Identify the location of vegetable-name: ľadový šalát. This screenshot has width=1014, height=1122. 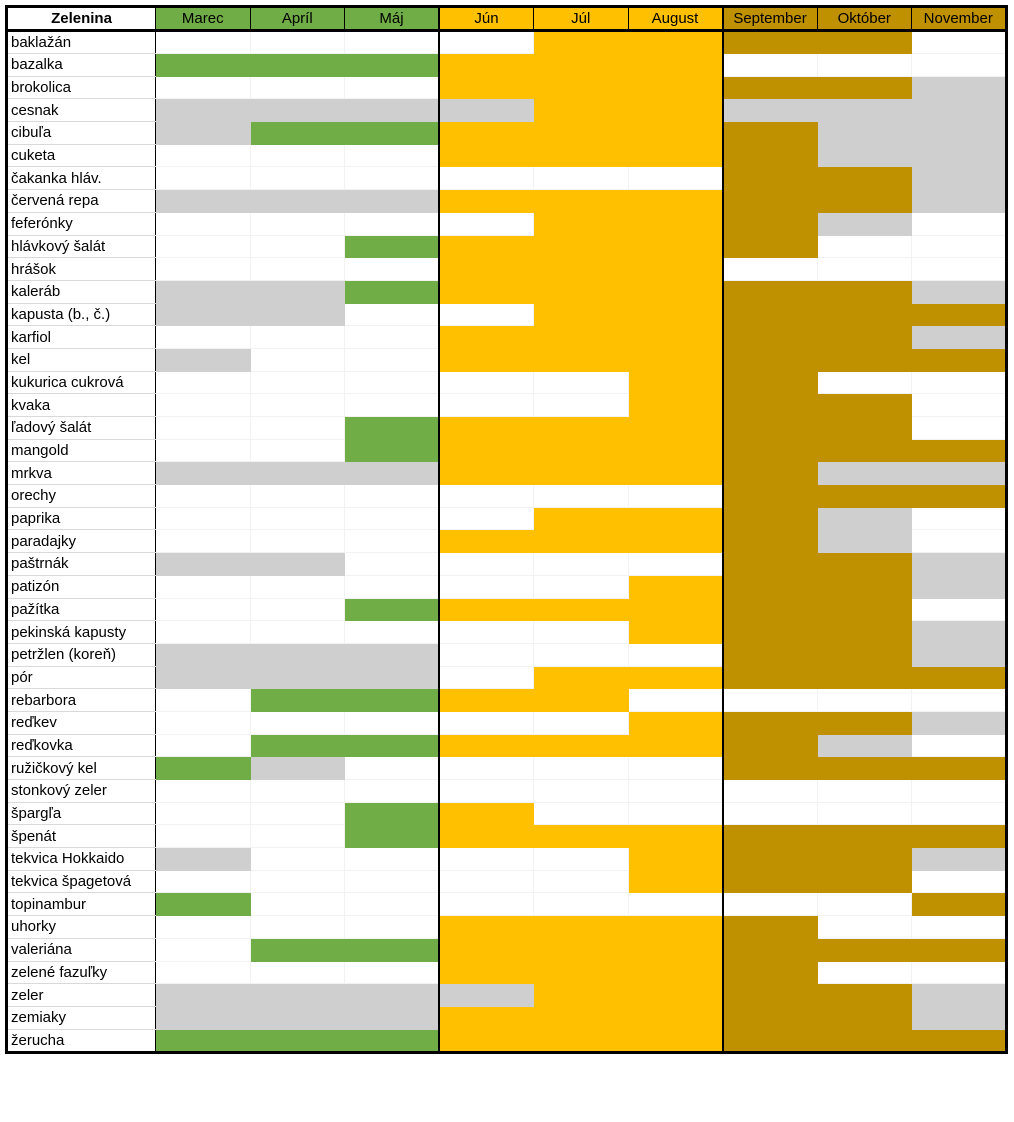
(81, 428).